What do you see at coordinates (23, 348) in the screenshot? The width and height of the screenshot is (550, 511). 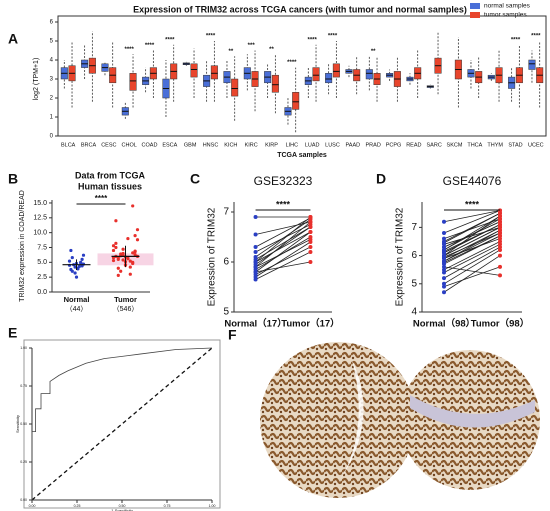 I see `y-tick-label: 1.00` at bounding box center [23, 348].